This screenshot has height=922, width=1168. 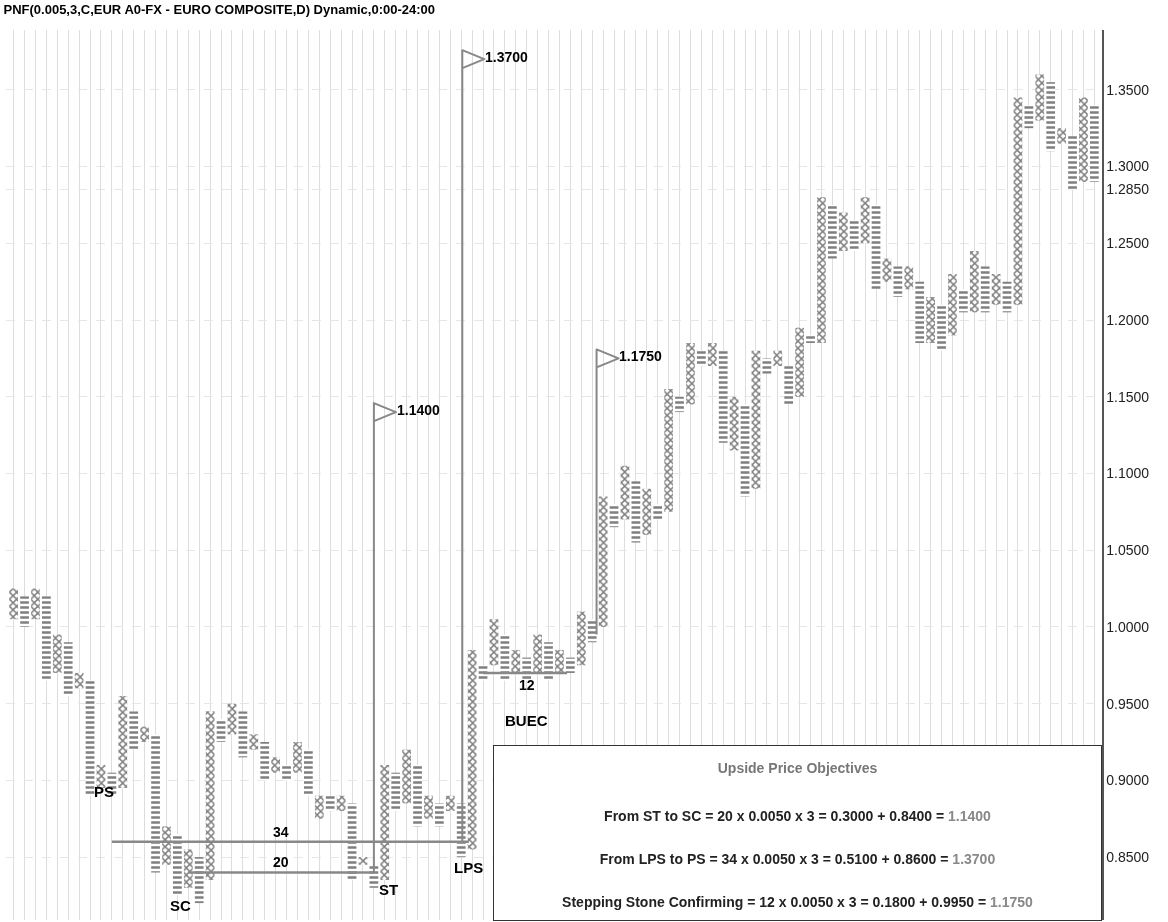 I want to click on y-tick-label: 1.3000, so click(x=1128, y=166).